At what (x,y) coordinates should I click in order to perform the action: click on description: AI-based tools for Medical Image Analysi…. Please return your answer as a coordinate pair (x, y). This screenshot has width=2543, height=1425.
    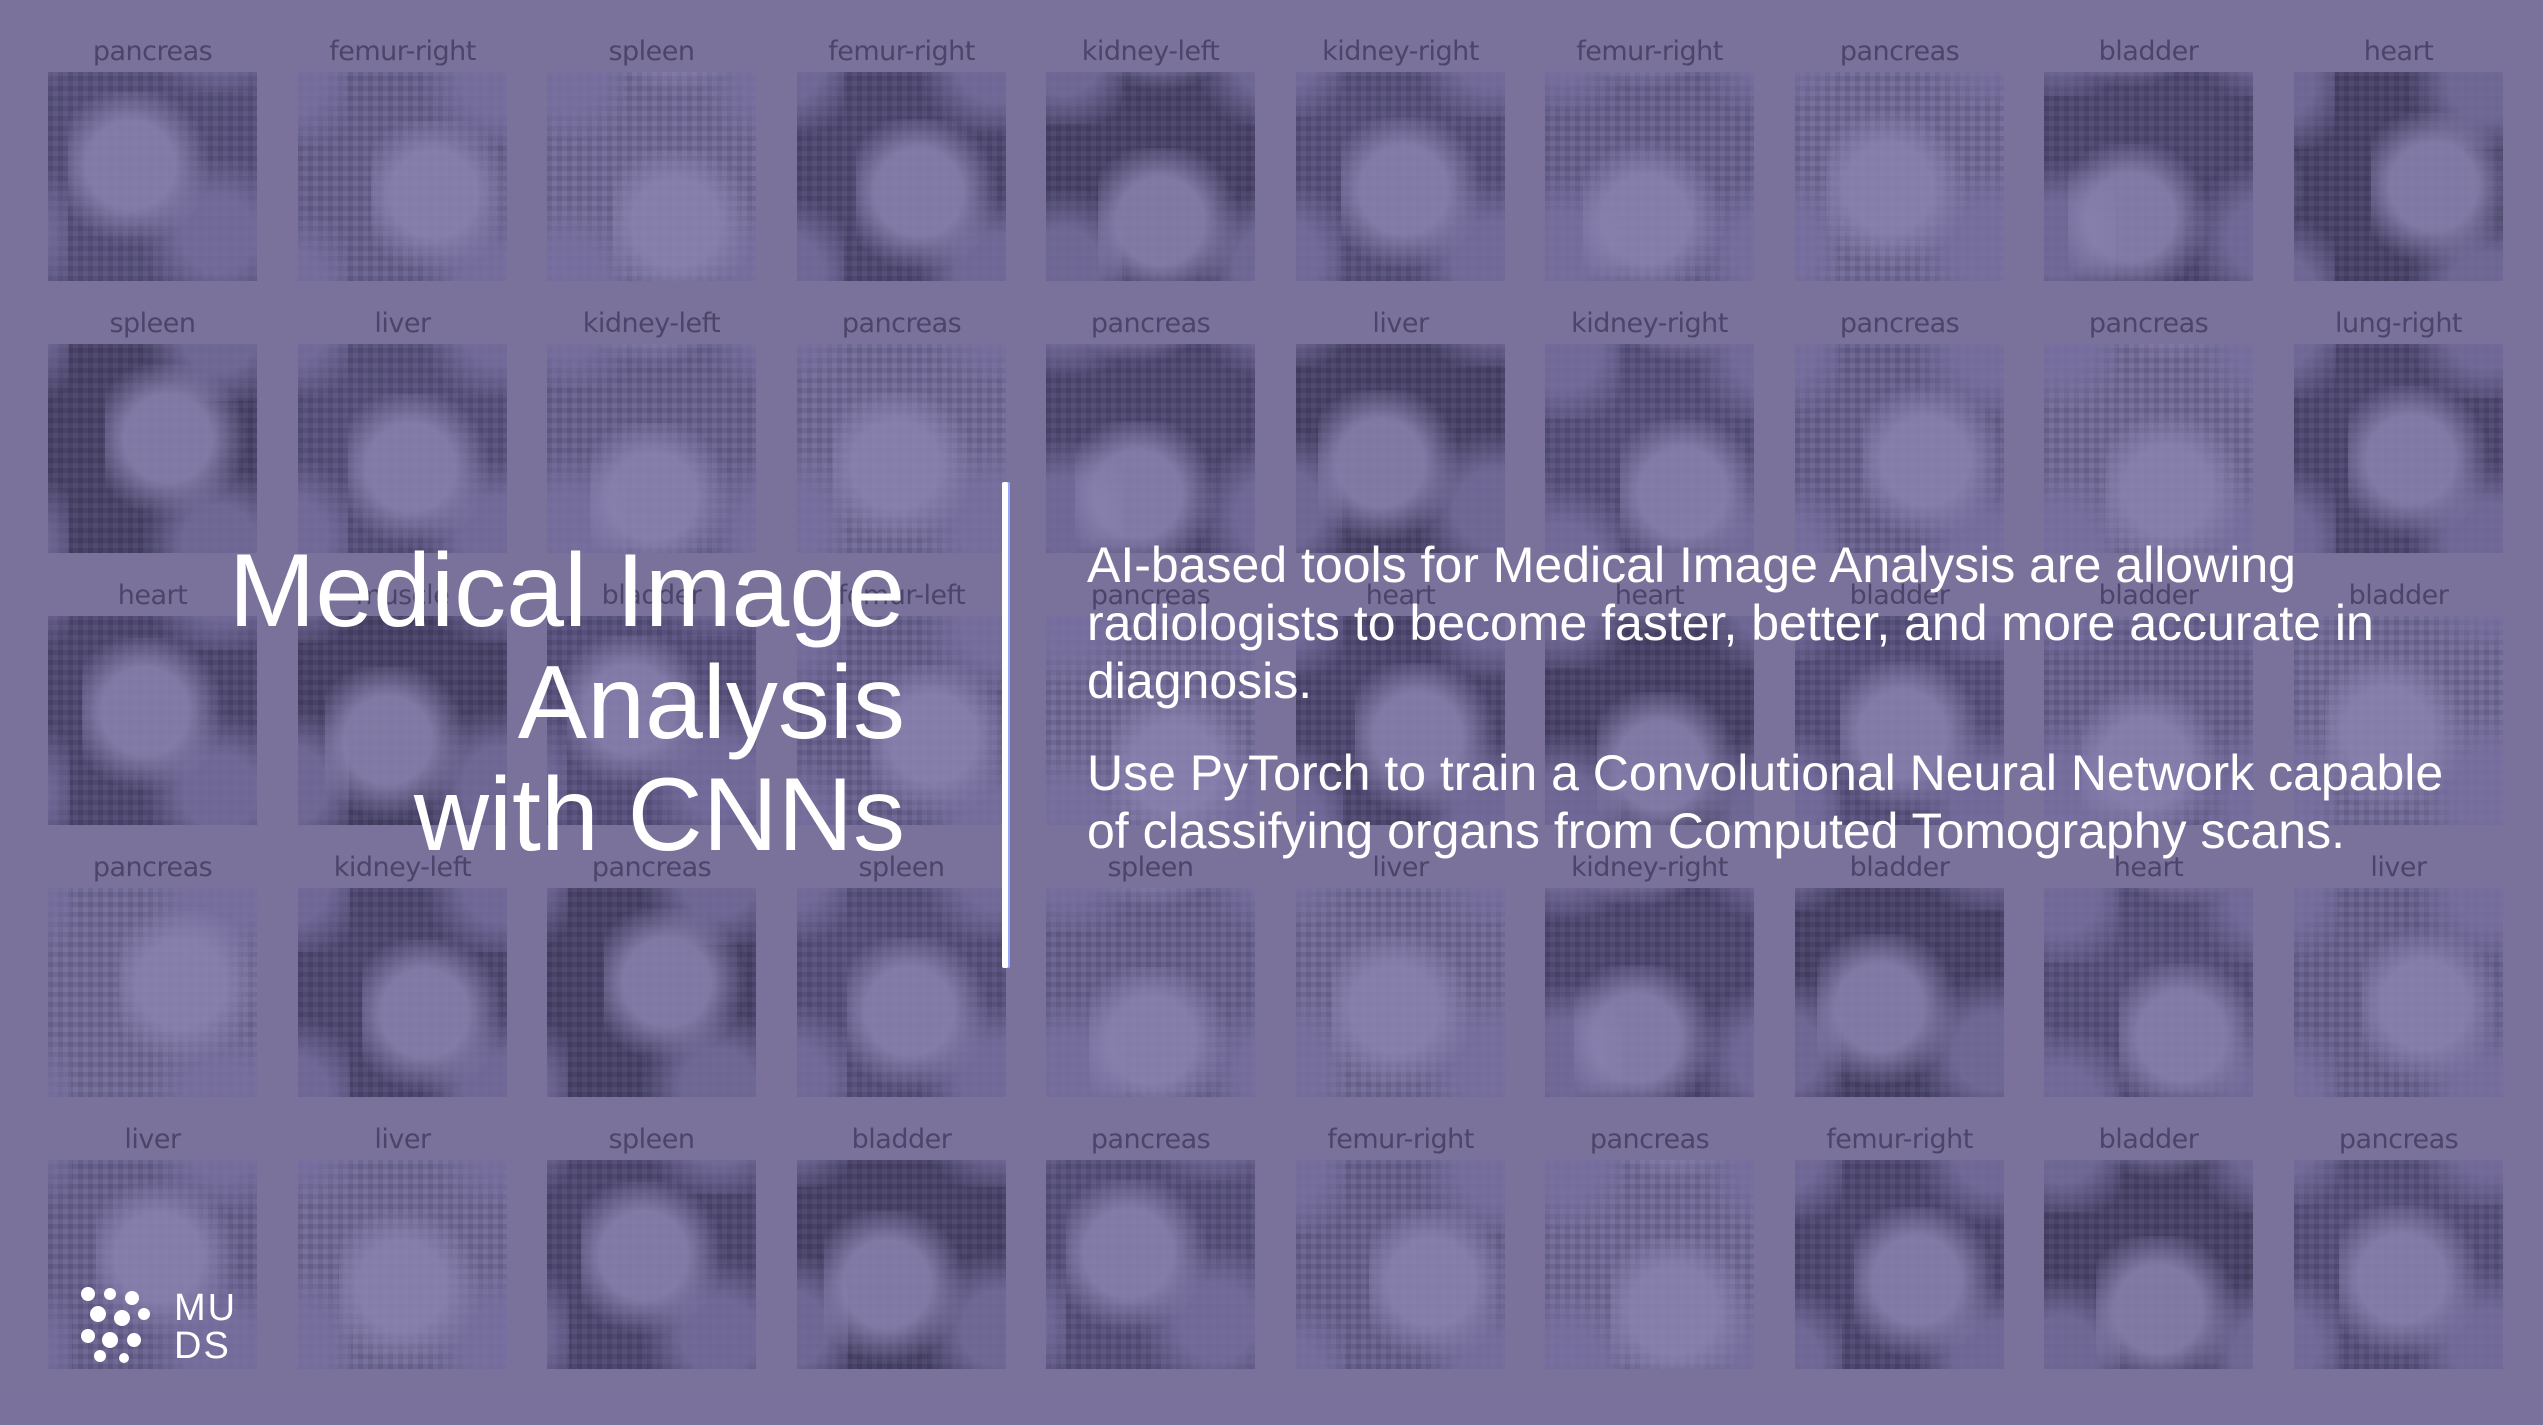
    Looking at the image, I should click on (1787, 715).